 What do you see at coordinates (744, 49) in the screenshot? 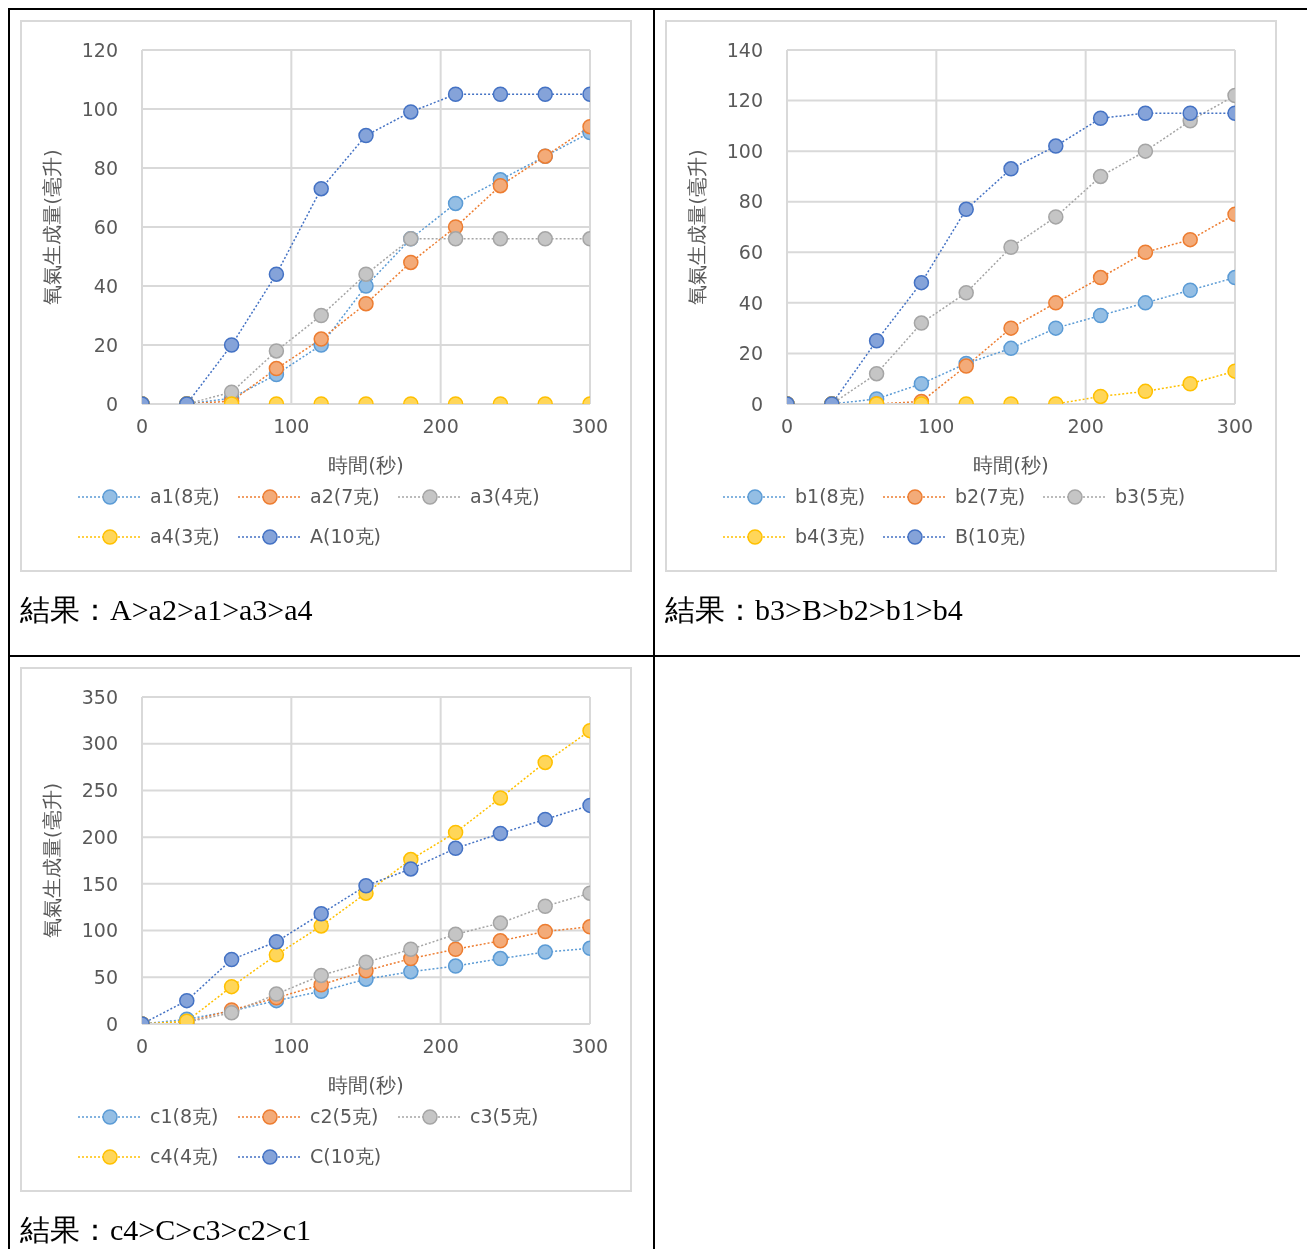
I see `y-tick-label: 140` at bounding box center [744, 49].